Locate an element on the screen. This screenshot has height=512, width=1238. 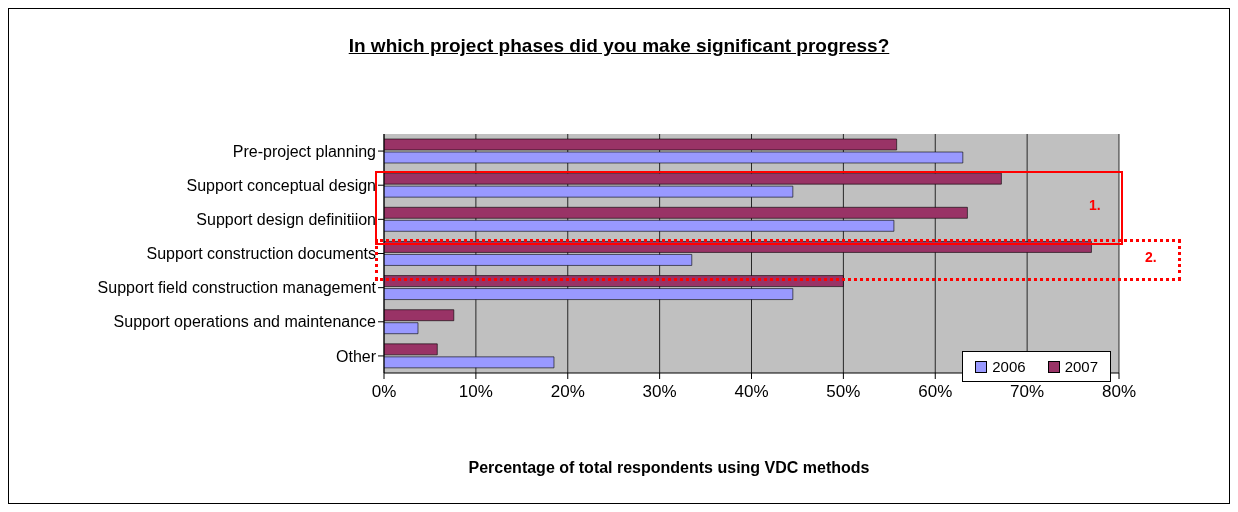
y-tick-label: Support conceptual design is located at coordinates (281, 185).